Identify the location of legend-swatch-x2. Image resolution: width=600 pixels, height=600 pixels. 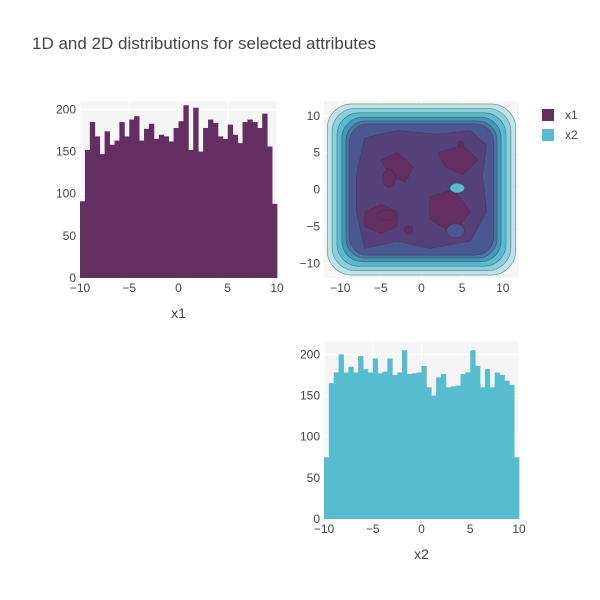
(548, 135).